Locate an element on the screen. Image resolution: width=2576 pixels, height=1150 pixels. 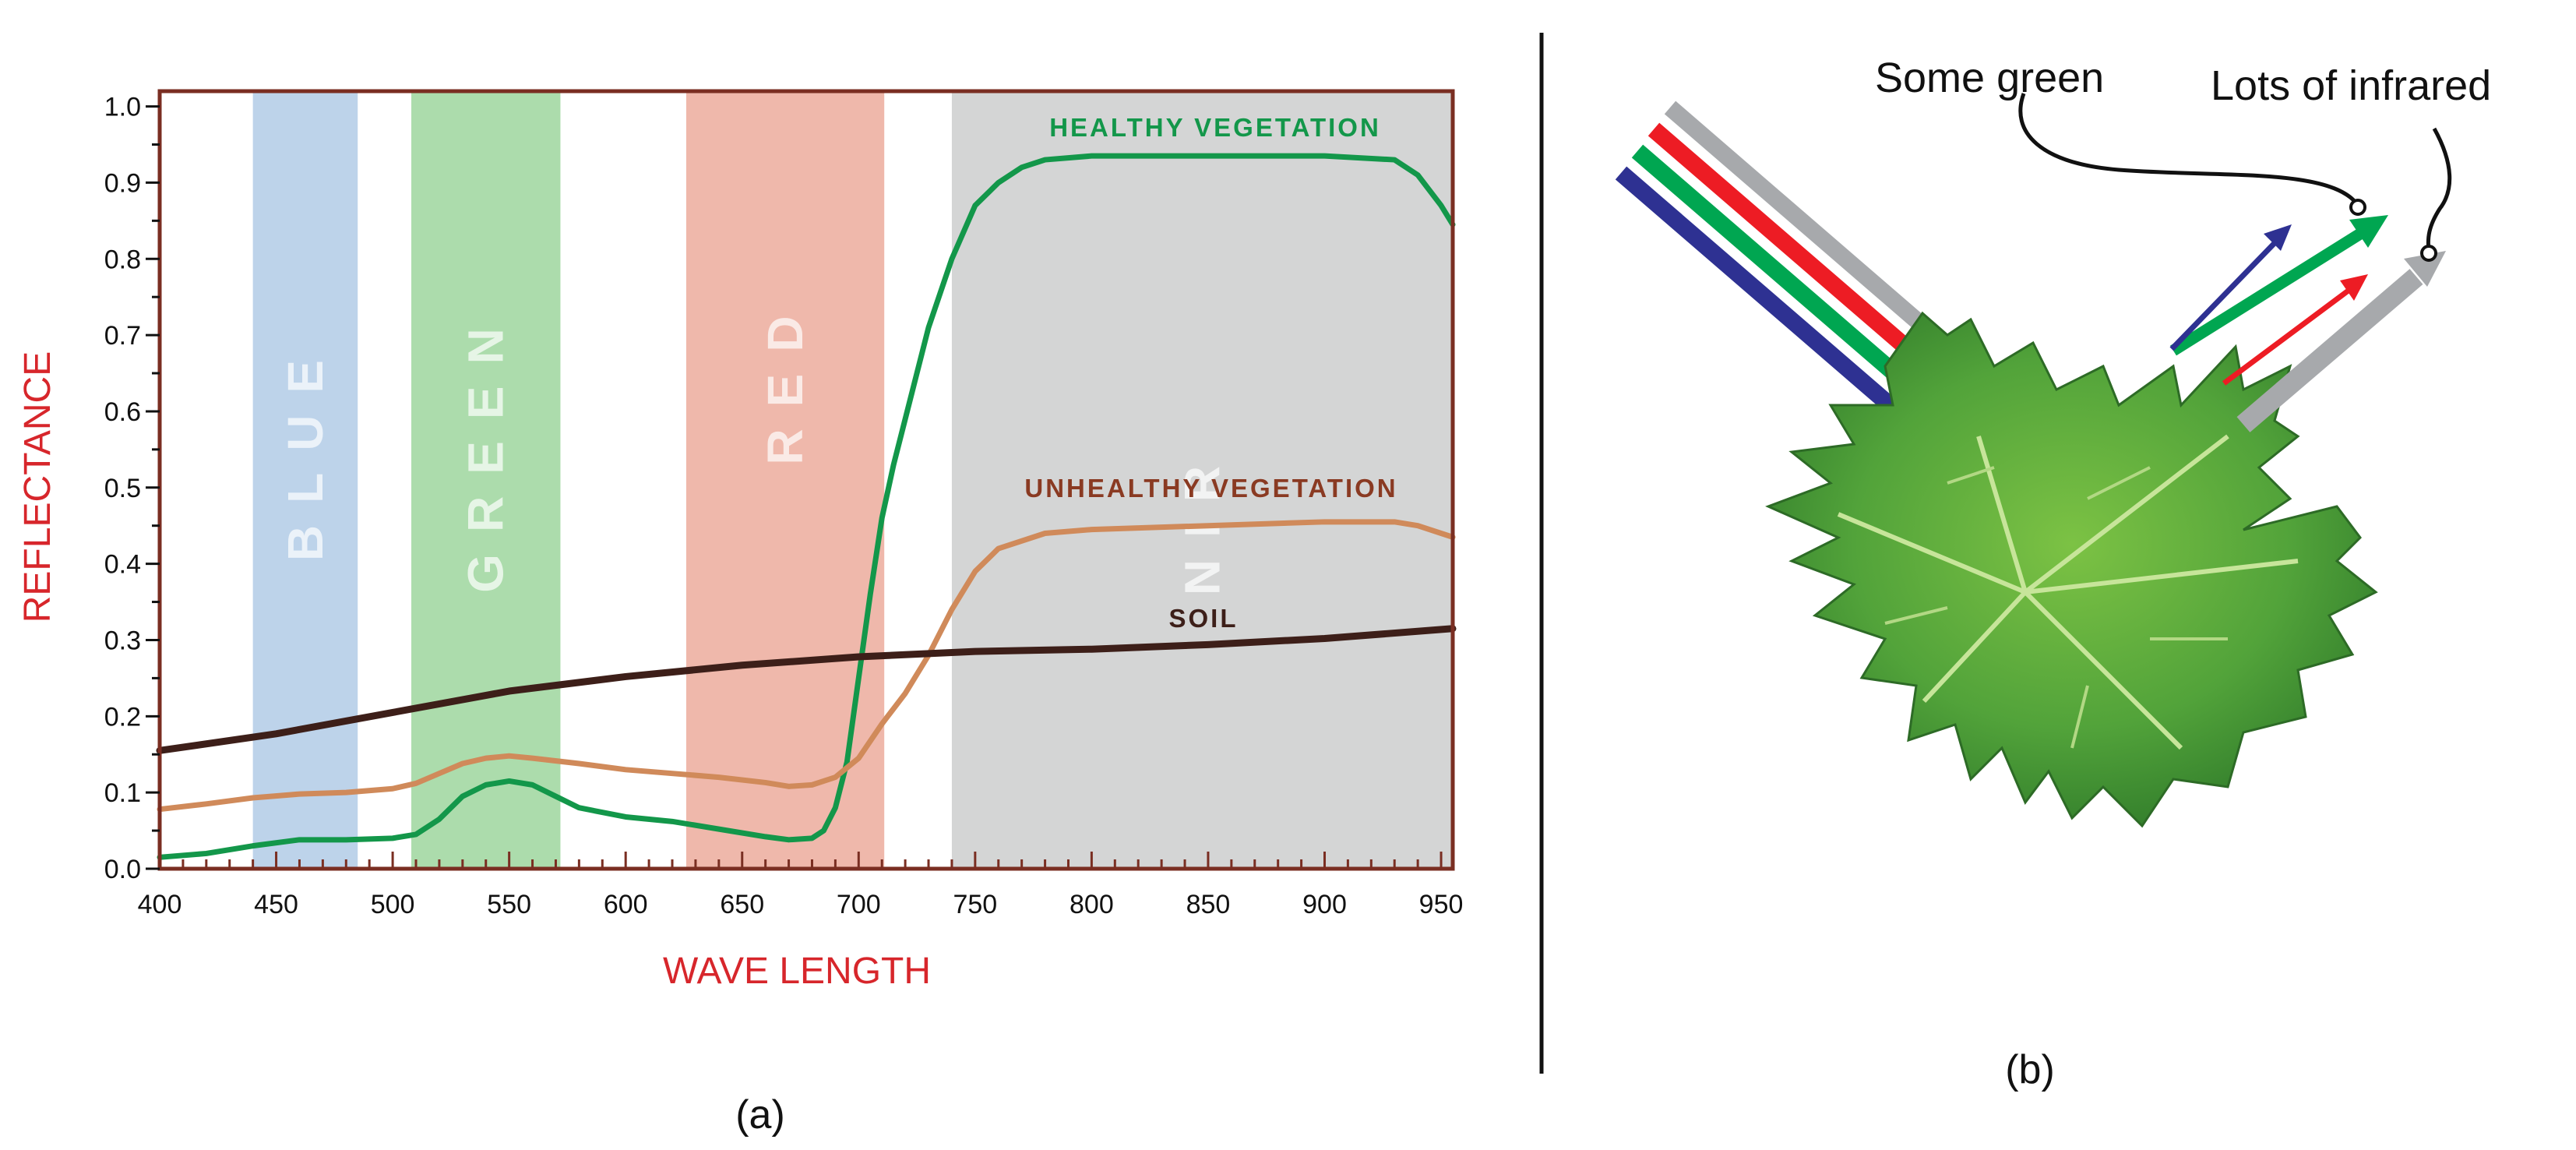
reflected-green-arrow is located at coordinates (2266, 292).